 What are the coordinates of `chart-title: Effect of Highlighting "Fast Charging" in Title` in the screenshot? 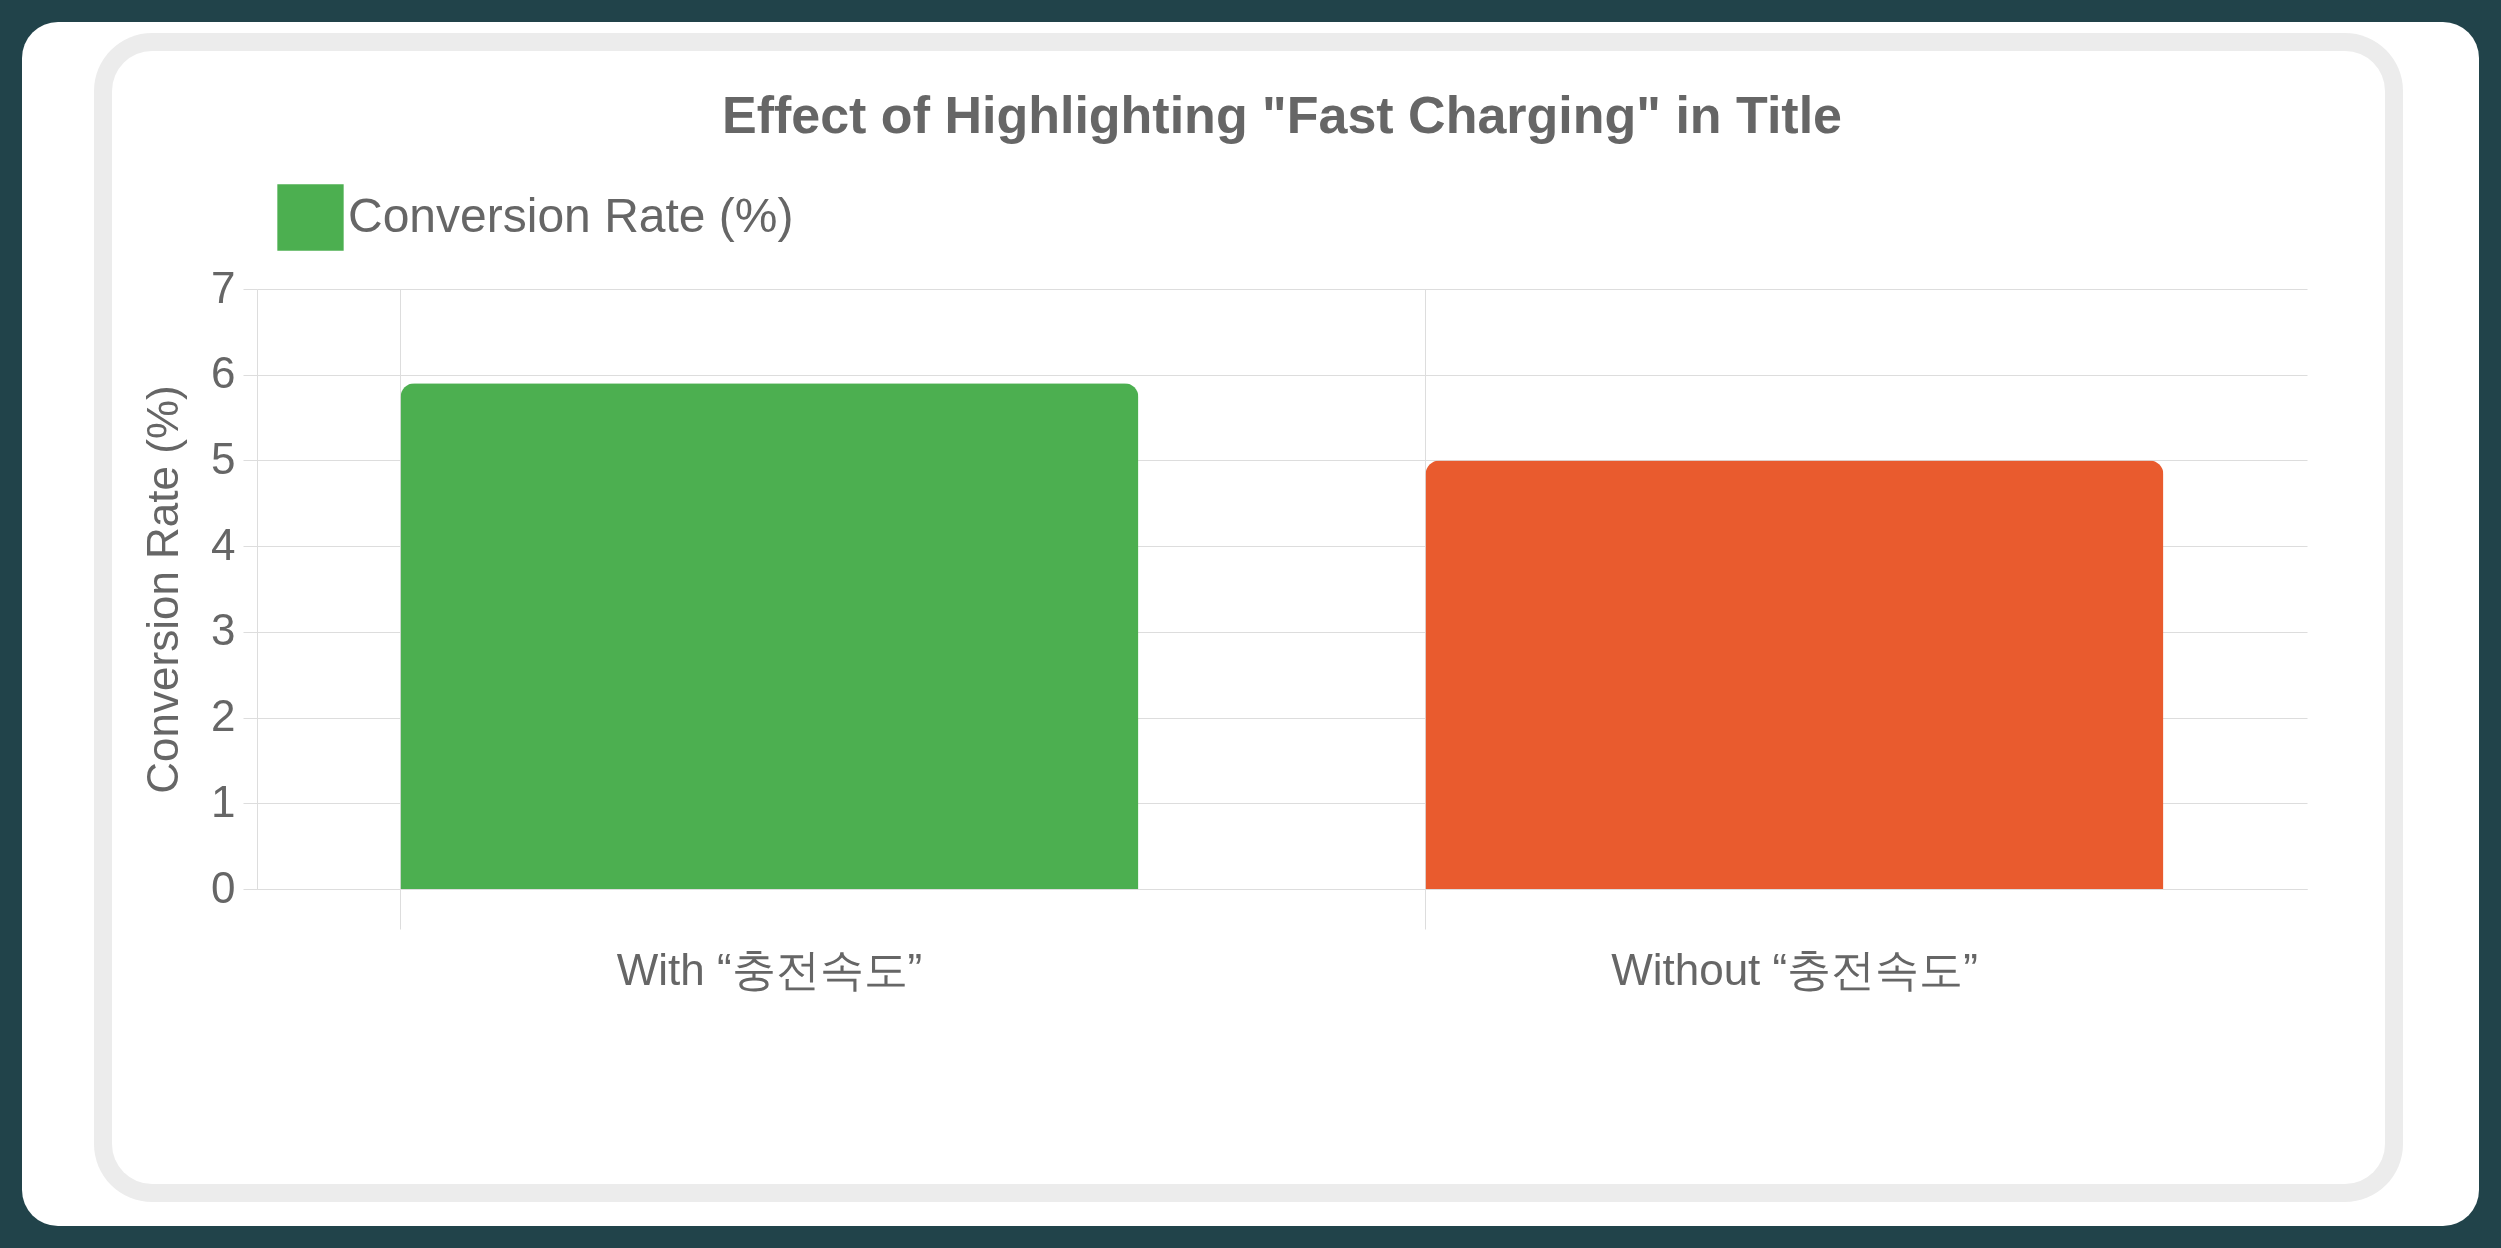 It's located at (1282, 115).